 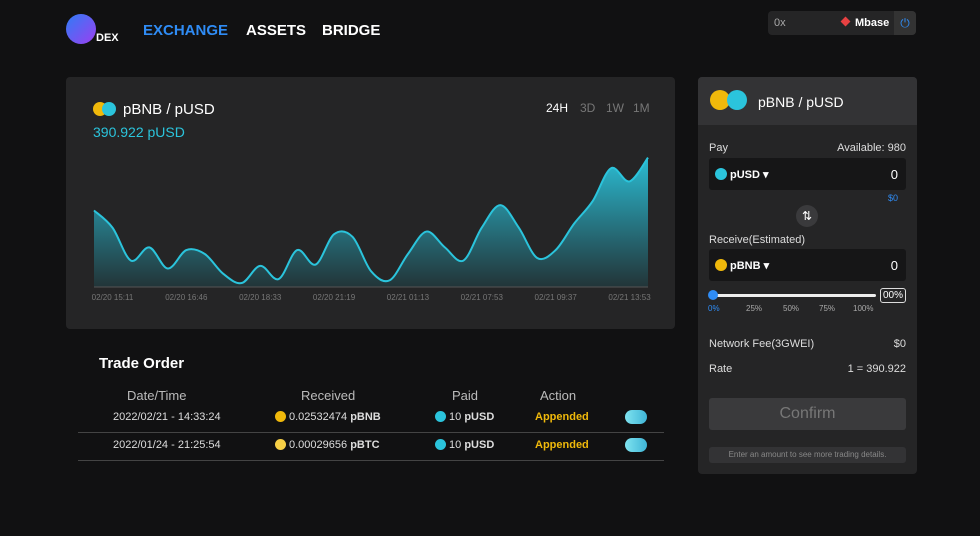 I want to click on receive-label: Receive(Estimated), so click(x=757, y=240).